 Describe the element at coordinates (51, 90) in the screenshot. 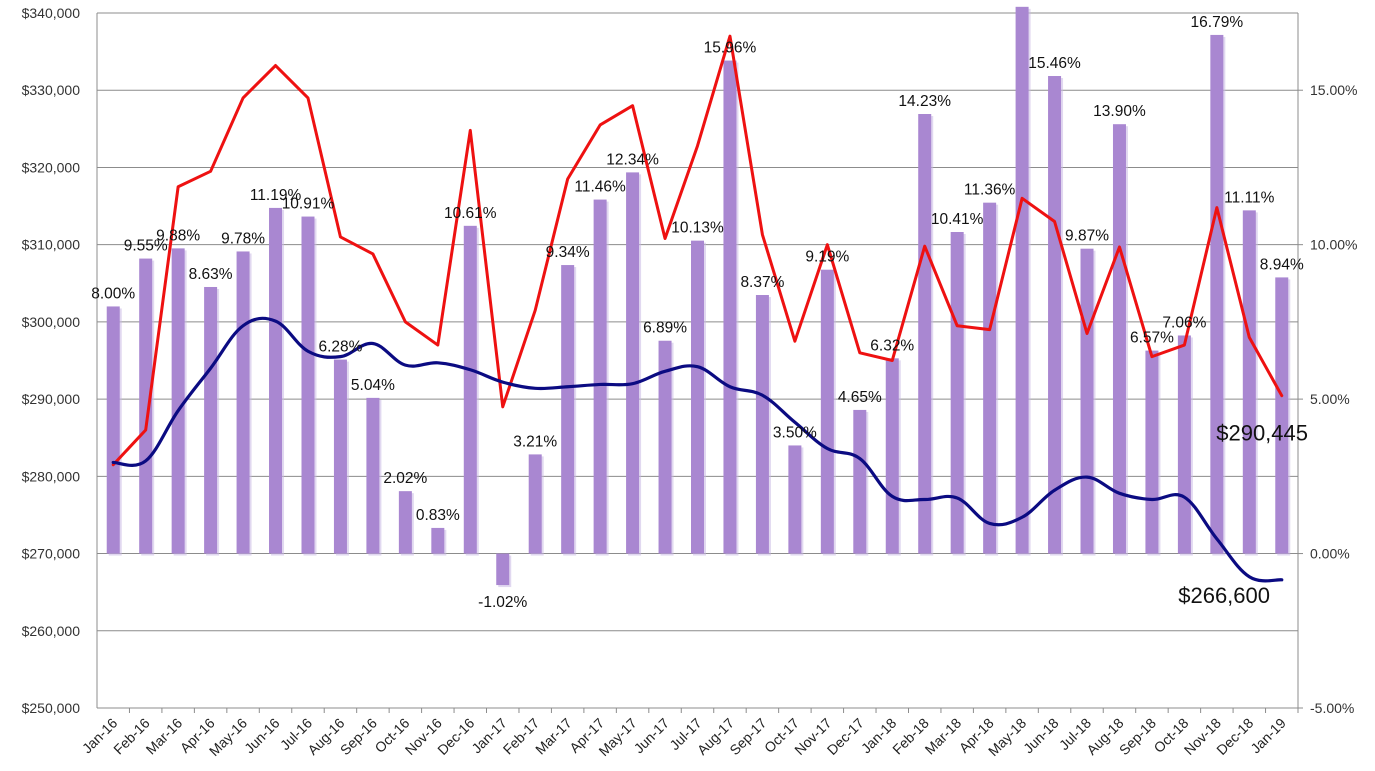

I see `left-tick-label: $330,000` at that location.